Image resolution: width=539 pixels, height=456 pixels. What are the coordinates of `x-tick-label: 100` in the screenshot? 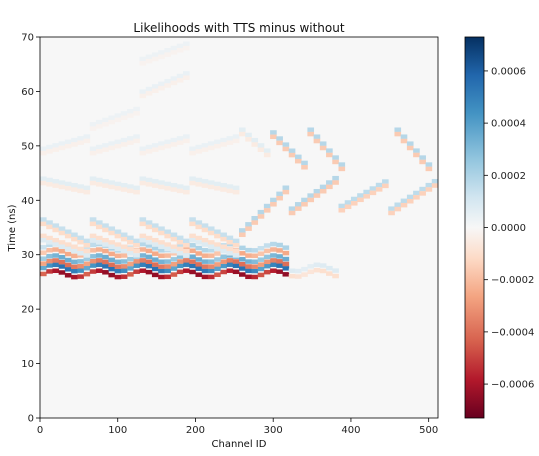 It's located at (117, 430).